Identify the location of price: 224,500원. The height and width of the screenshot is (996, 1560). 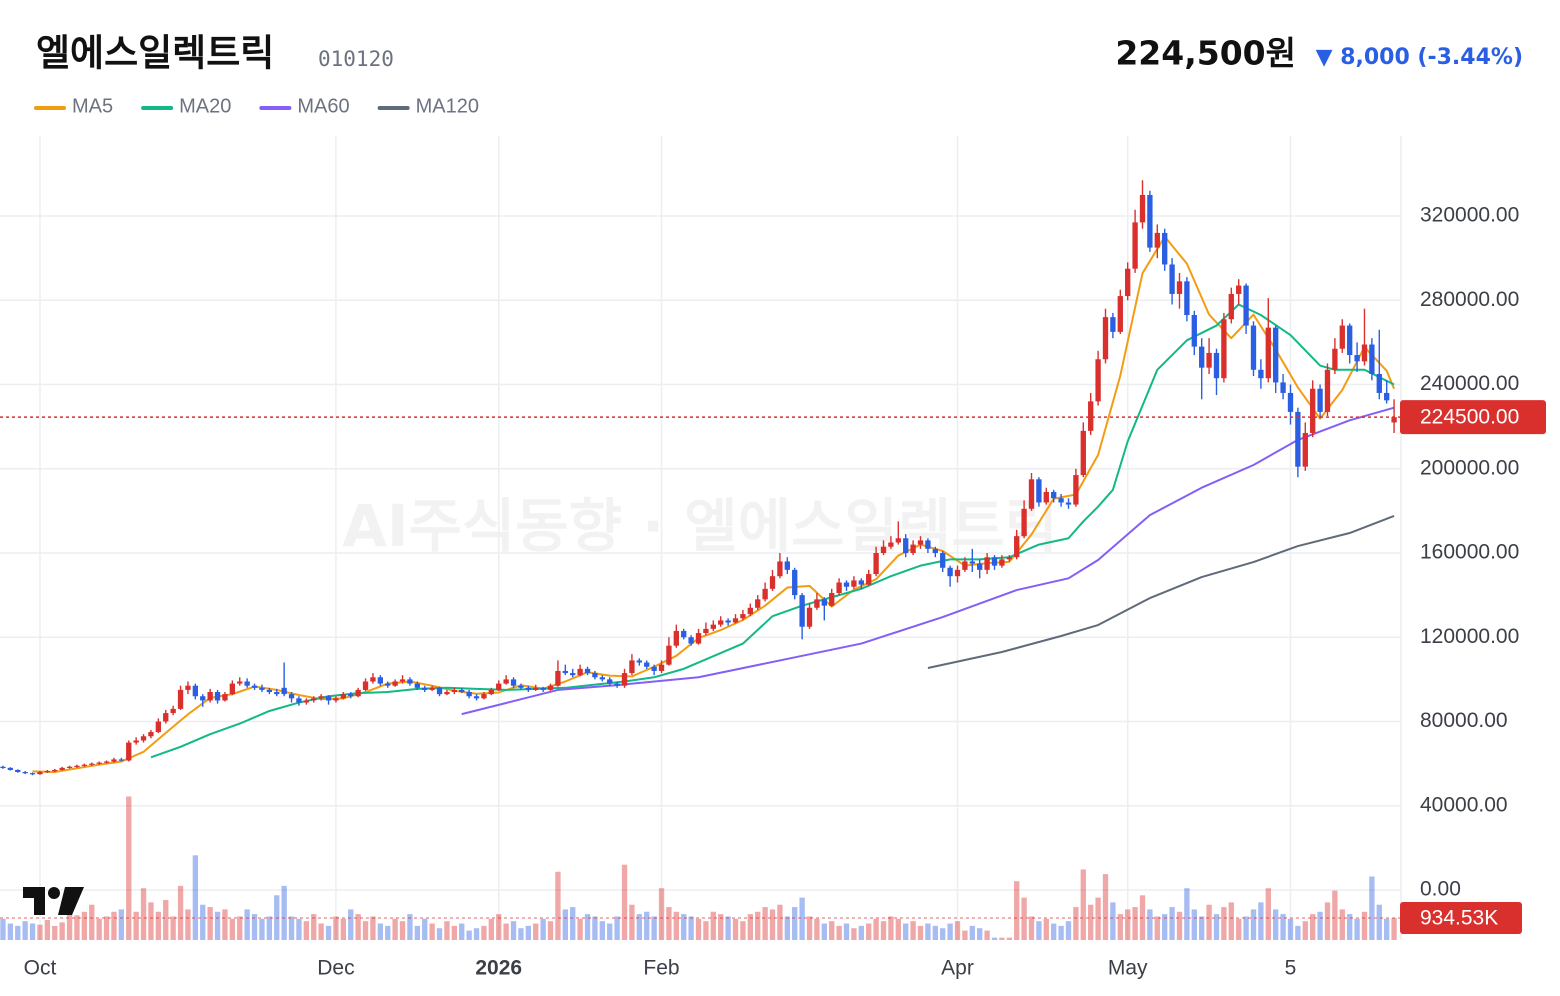
(1205, 53).